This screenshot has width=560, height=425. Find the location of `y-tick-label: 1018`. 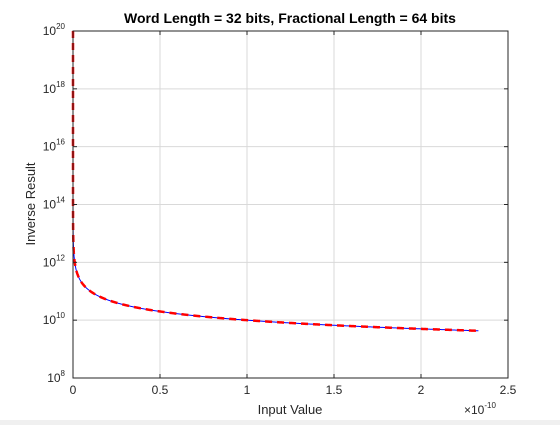

y-tick-label: 1018 is located at coordinates (54, 88).